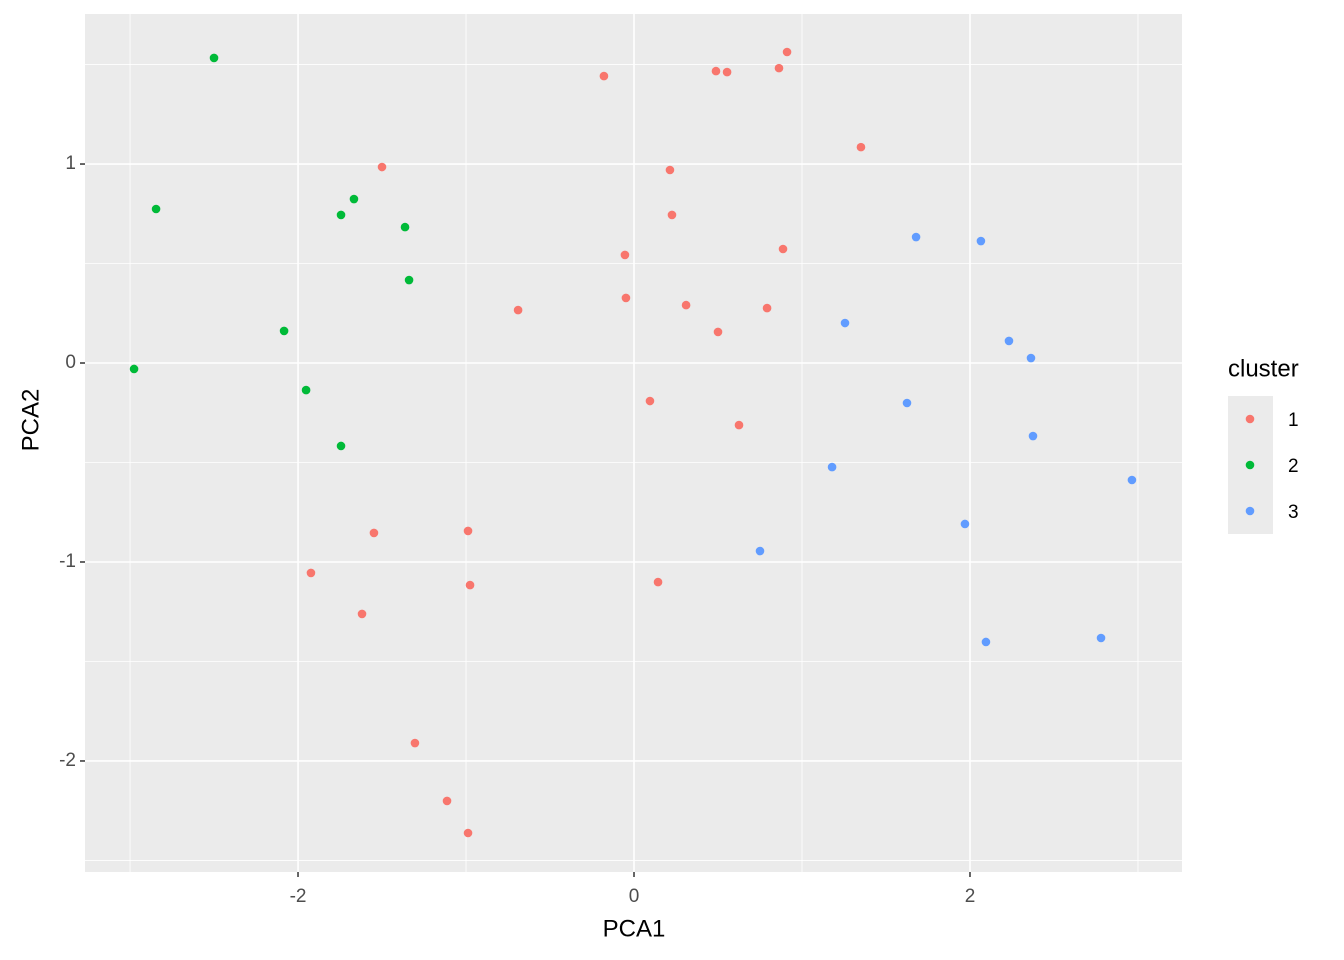  I want to click on legend-label: 2, so click(1293, 466).